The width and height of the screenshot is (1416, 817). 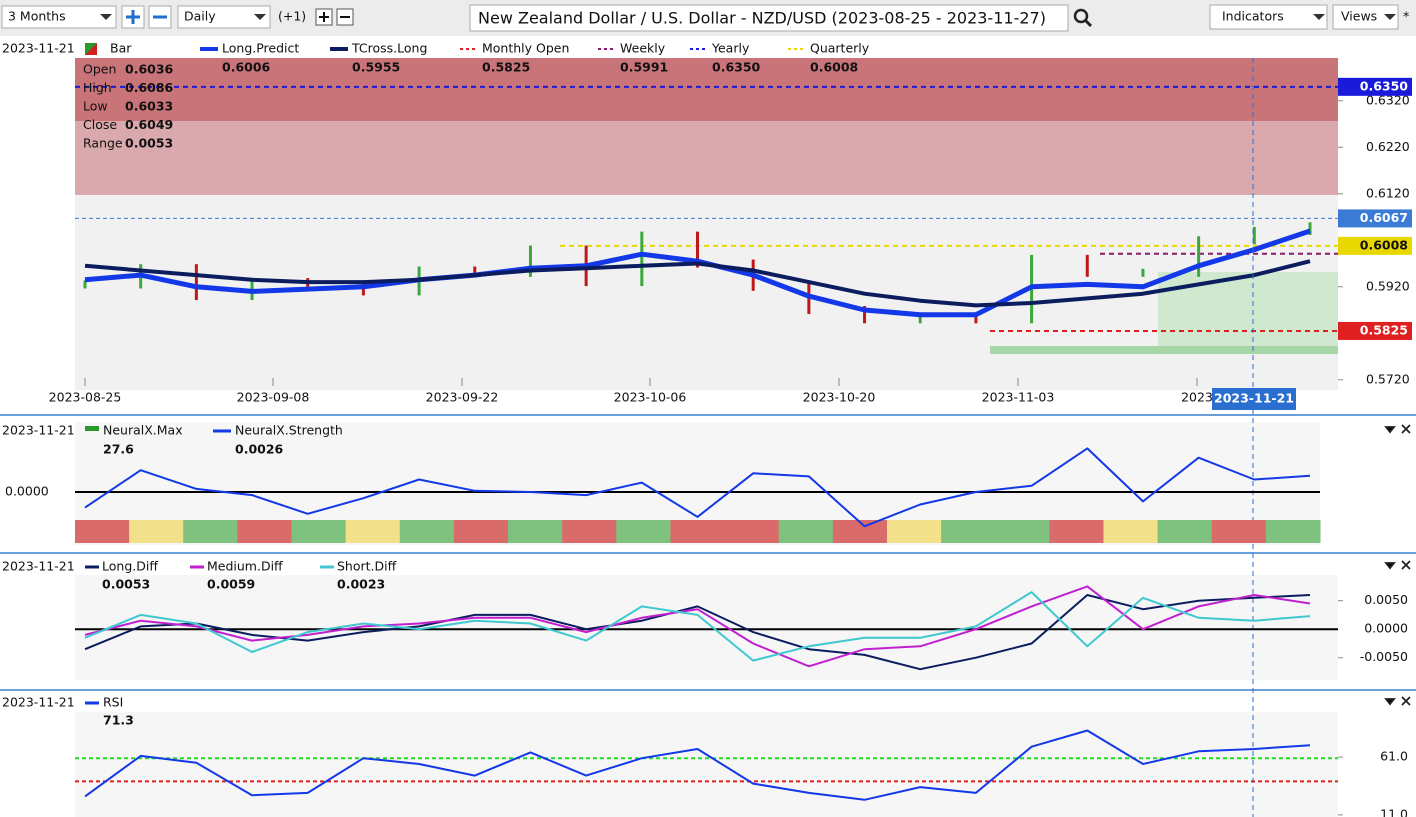 I want to click on panel-controls, so click(x=1397, y=565).